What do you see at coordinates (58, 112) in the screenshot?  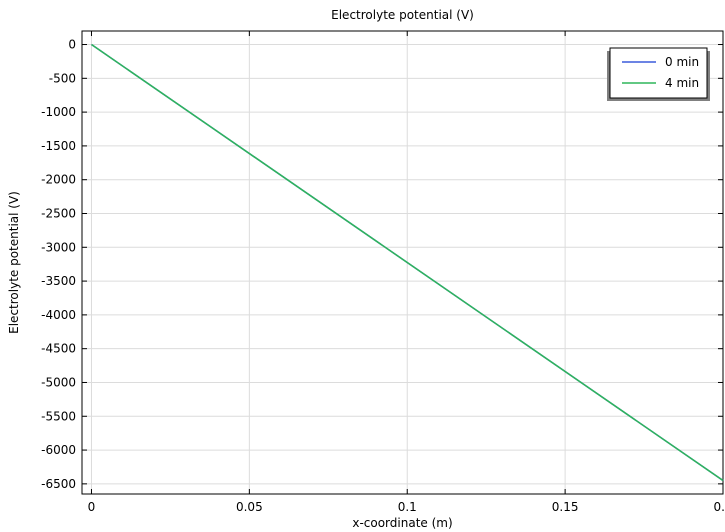 I see `y-tick-label: -1000` at bounding box center [58, 112].